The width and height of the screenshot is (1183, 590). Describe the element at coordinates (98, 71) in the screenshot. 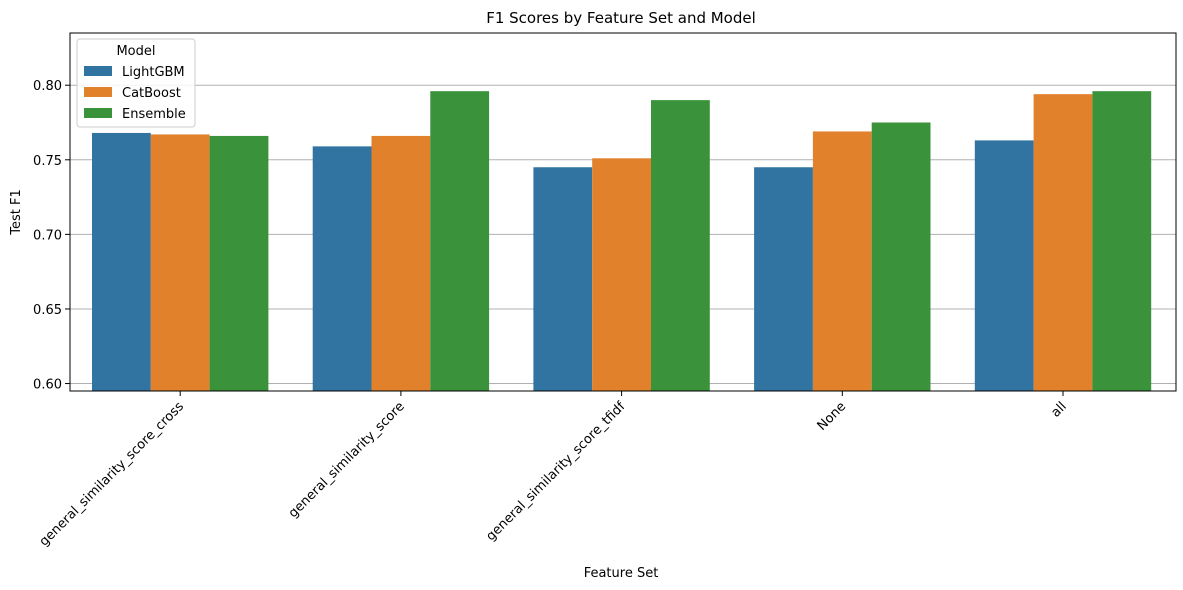

I see `legend-swatch-lightgbm` at that location.